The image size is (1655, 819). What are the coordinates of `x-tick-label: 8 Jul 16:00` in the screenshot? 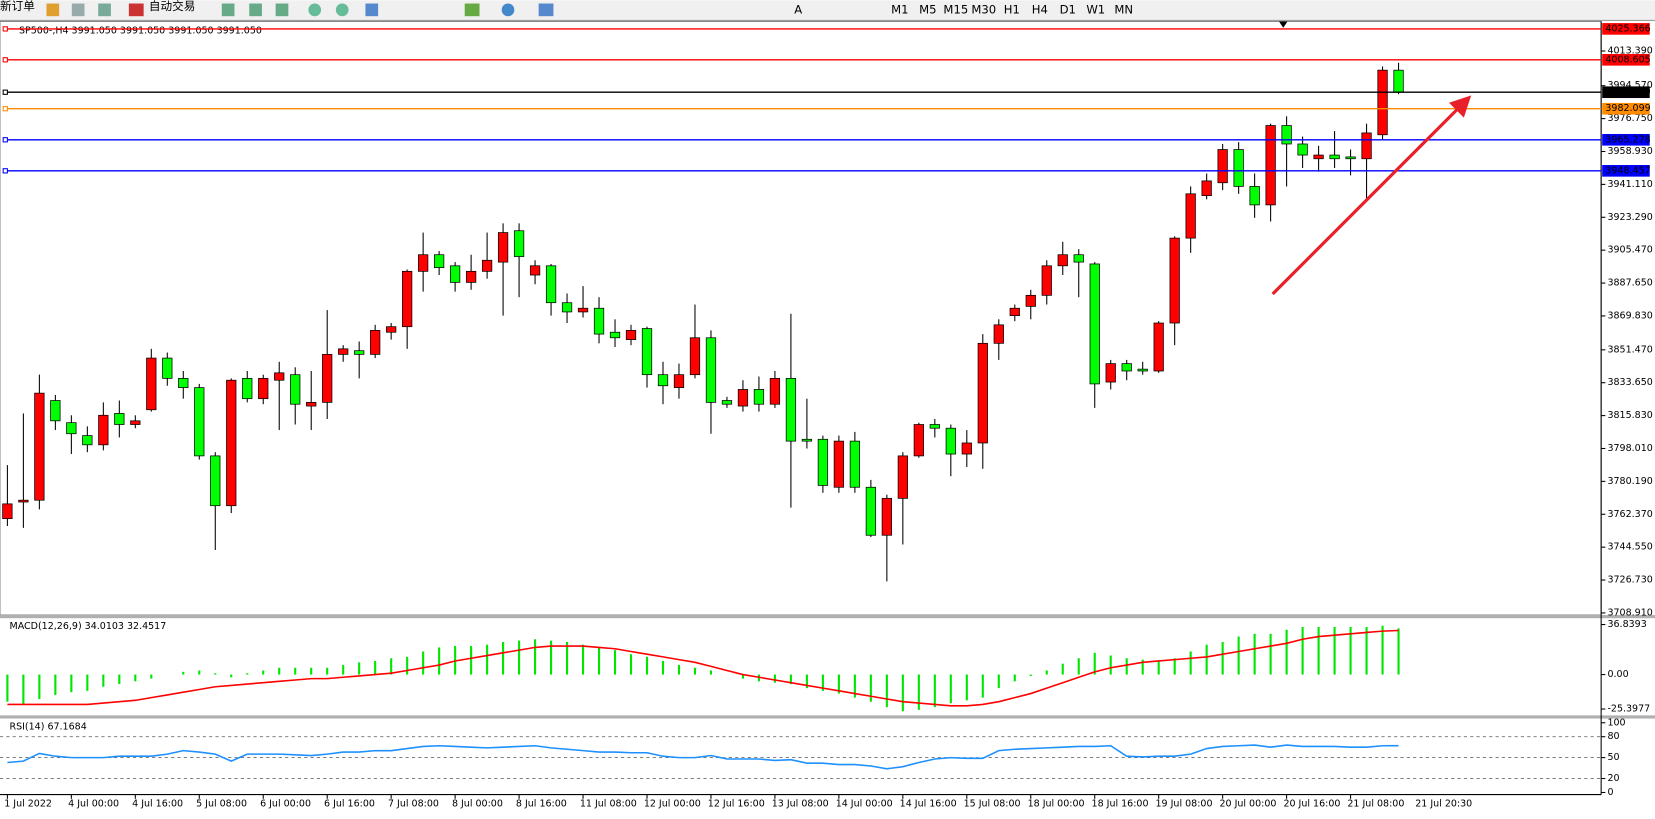 It's located at (541, 804).